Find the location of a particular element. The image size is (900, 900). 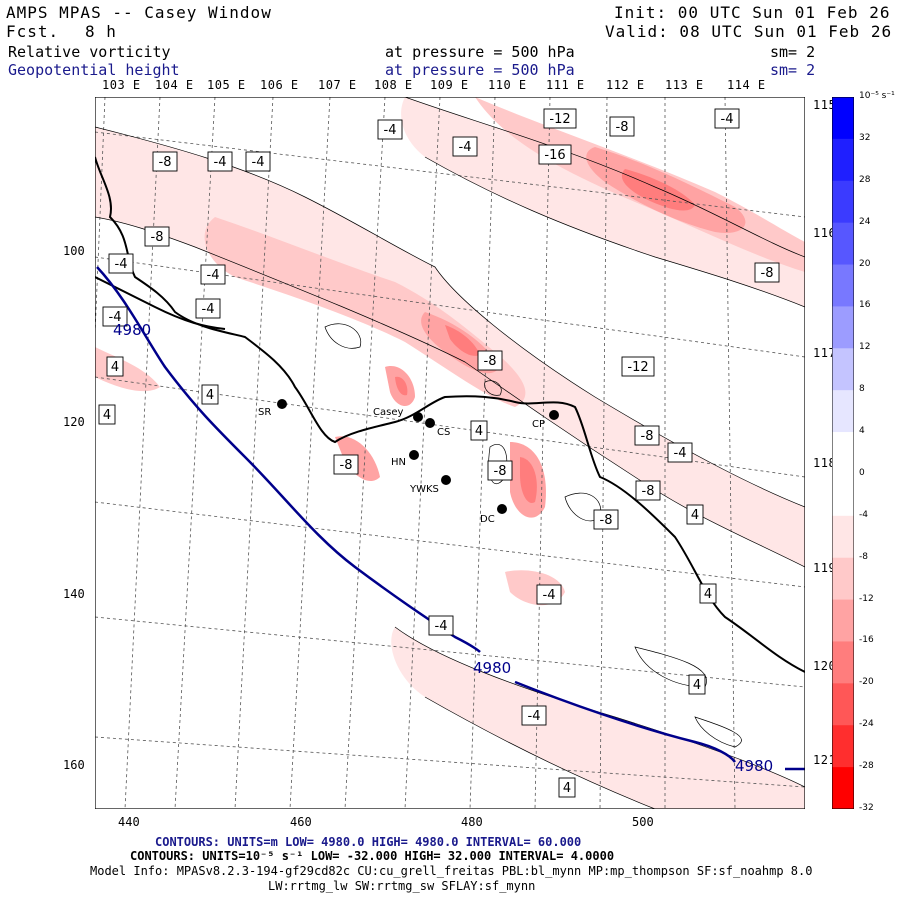

colorbar is located at coordinates (843, 453).